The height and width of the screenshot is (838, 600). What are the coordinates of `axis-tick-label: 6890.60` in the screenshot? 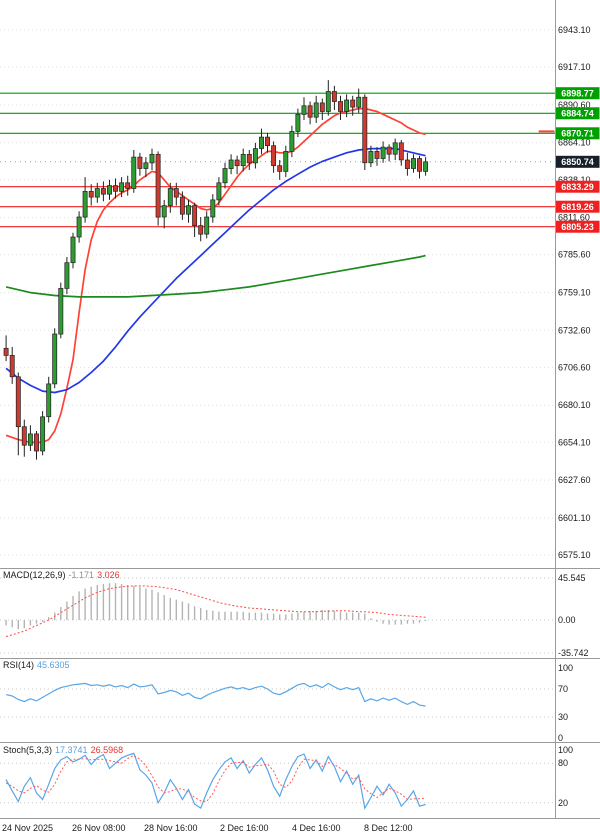 It's located at (574, 105).